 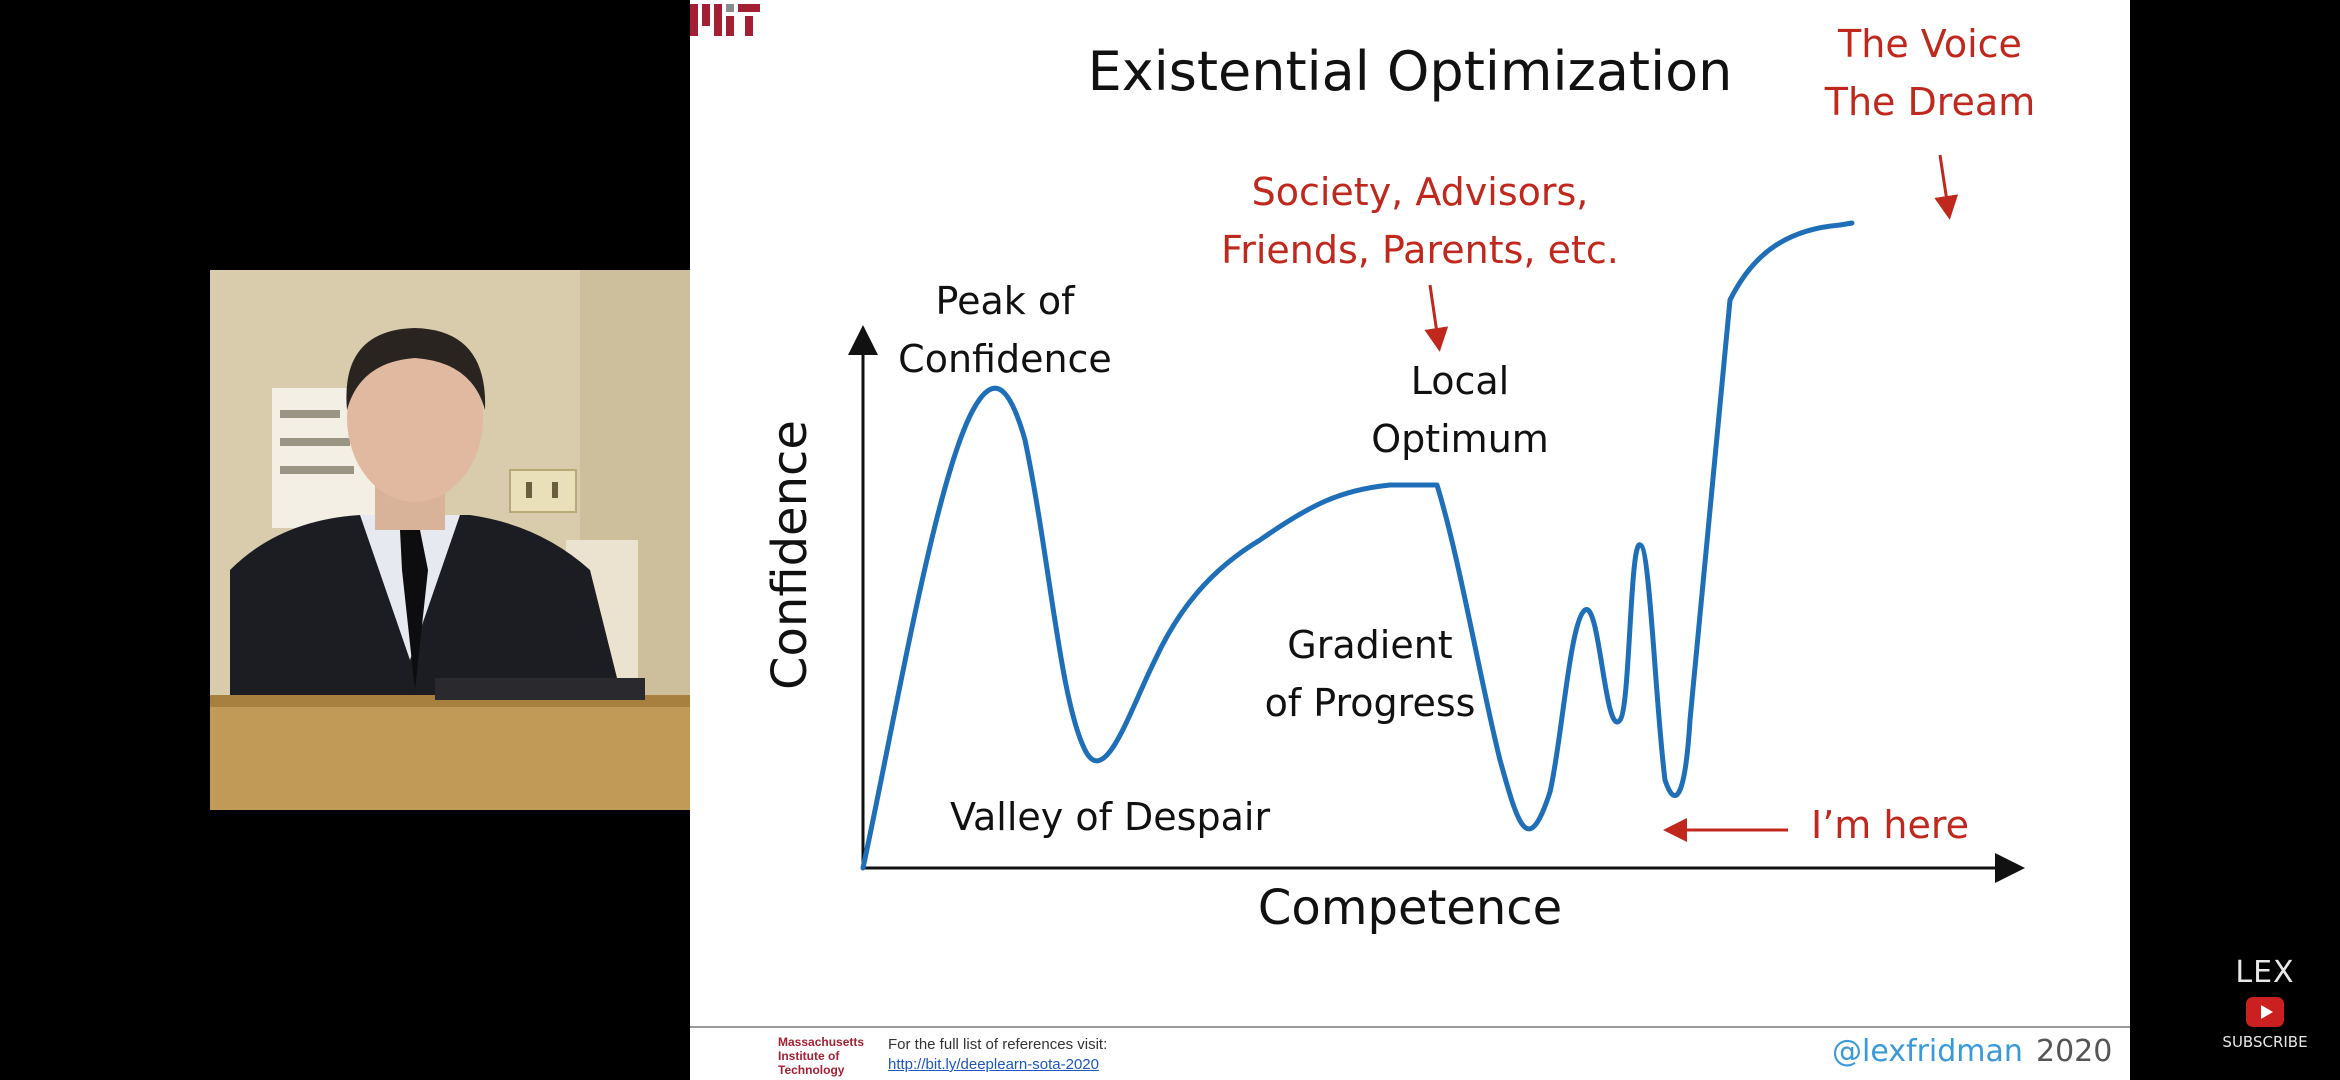 What do you see at coordinates (450, 540) in the screenshot?
I see `presenter-video` at bounding box center [450, 540].